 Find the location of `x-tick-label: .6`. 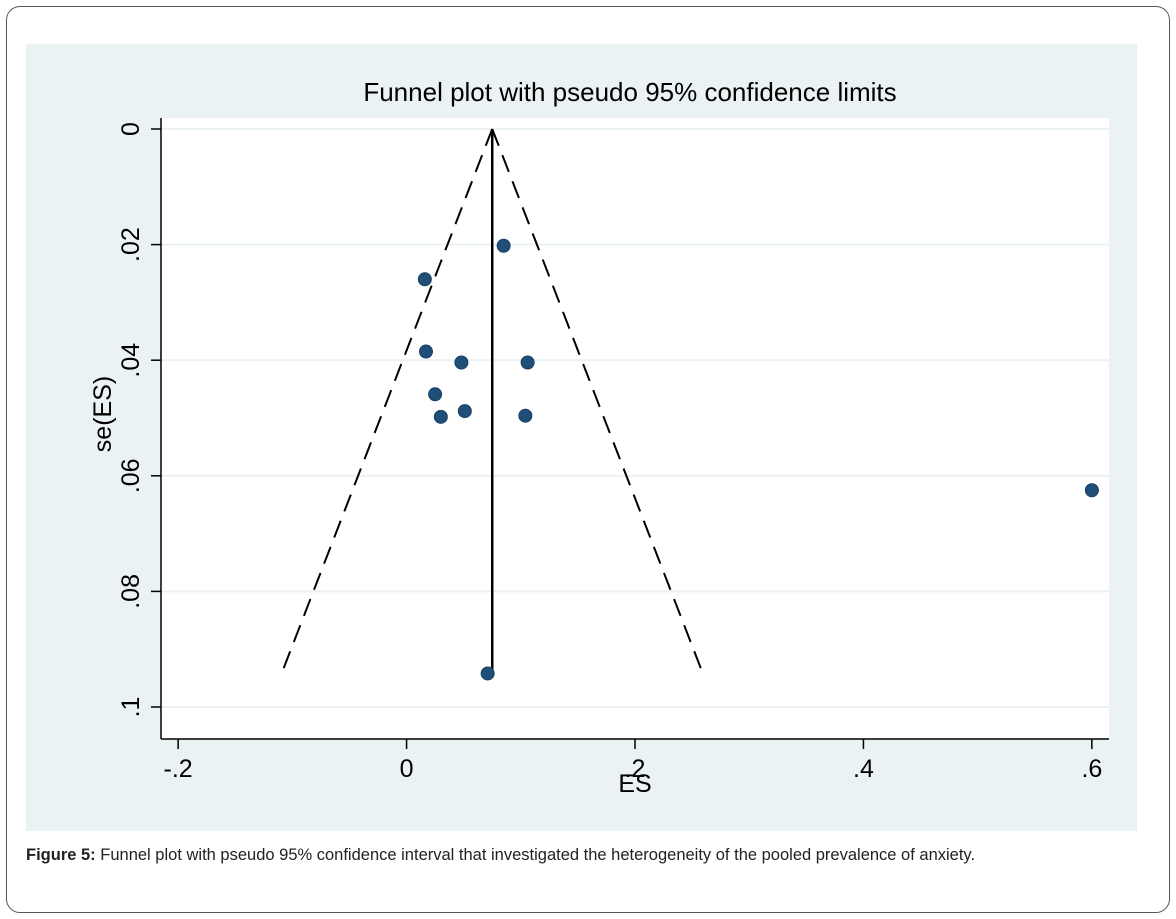

x-tick-label: .6 is located at coordinates (1091, 769).